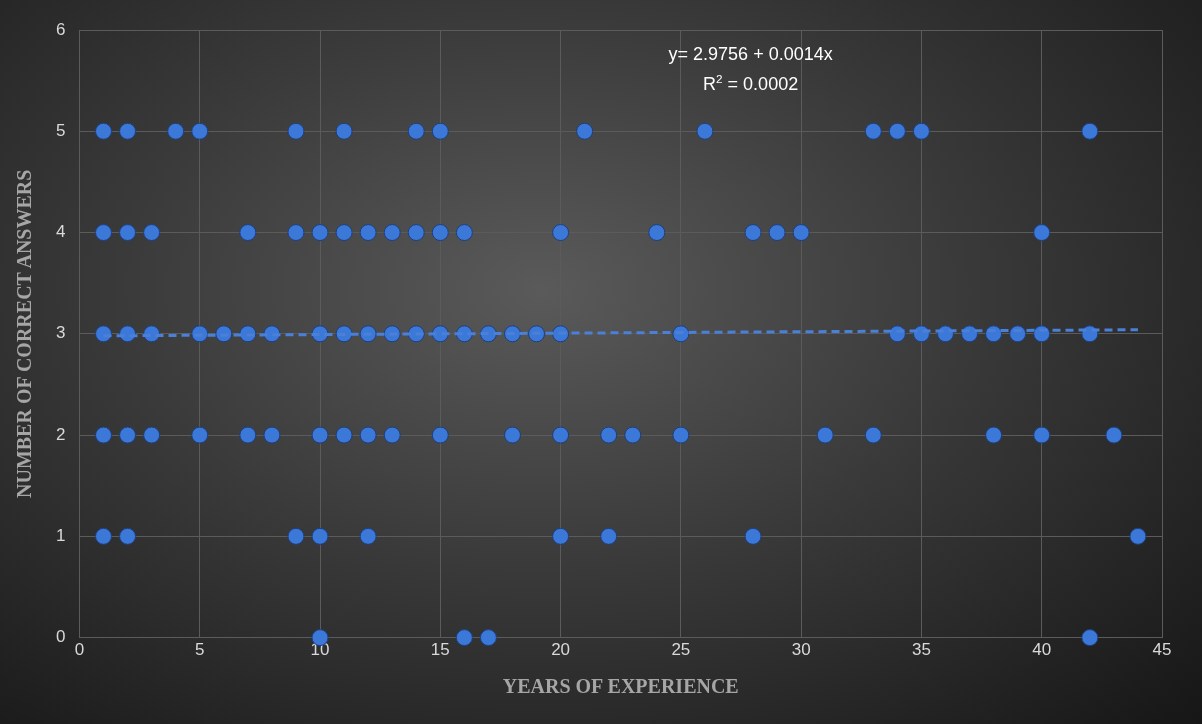  I want to click on y-tick-label: 2, so click(60, 434).